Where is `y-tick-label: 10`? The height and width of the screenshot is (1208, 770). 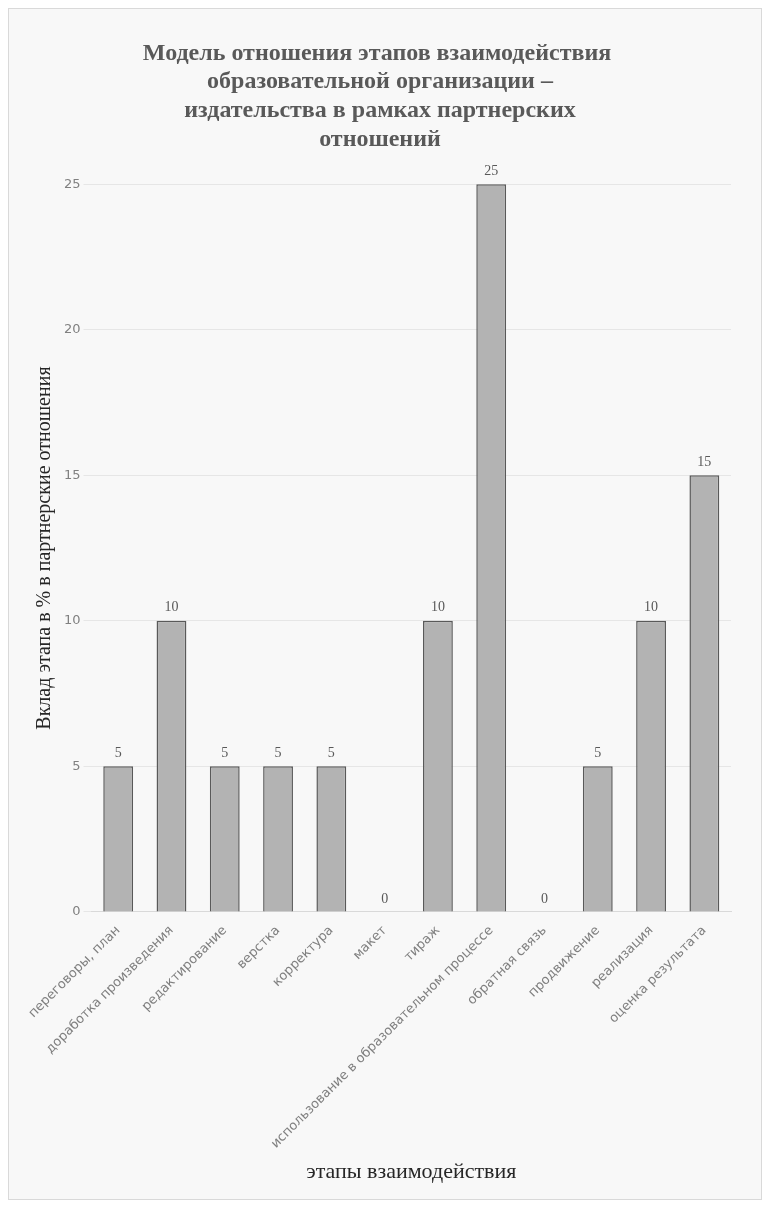
y-tick-label: 10 is located at coordinates (72, 620).